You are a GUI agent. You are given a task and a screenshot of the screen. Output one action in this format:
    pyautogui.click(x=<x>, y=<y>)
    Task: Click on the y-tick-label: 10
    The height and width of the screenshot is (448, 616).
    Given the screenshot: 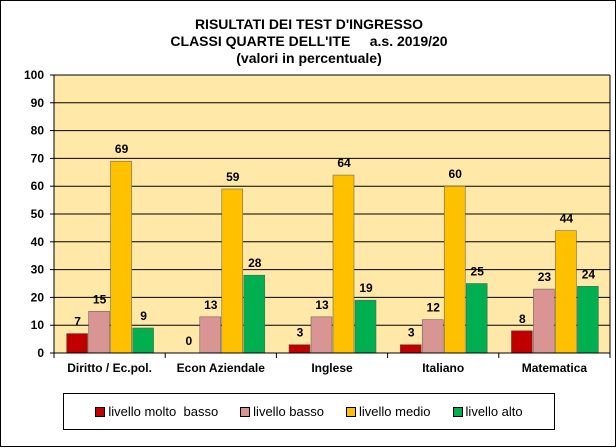 What is the action you would take?
    pyautogui.click(x=38, y=325)
    